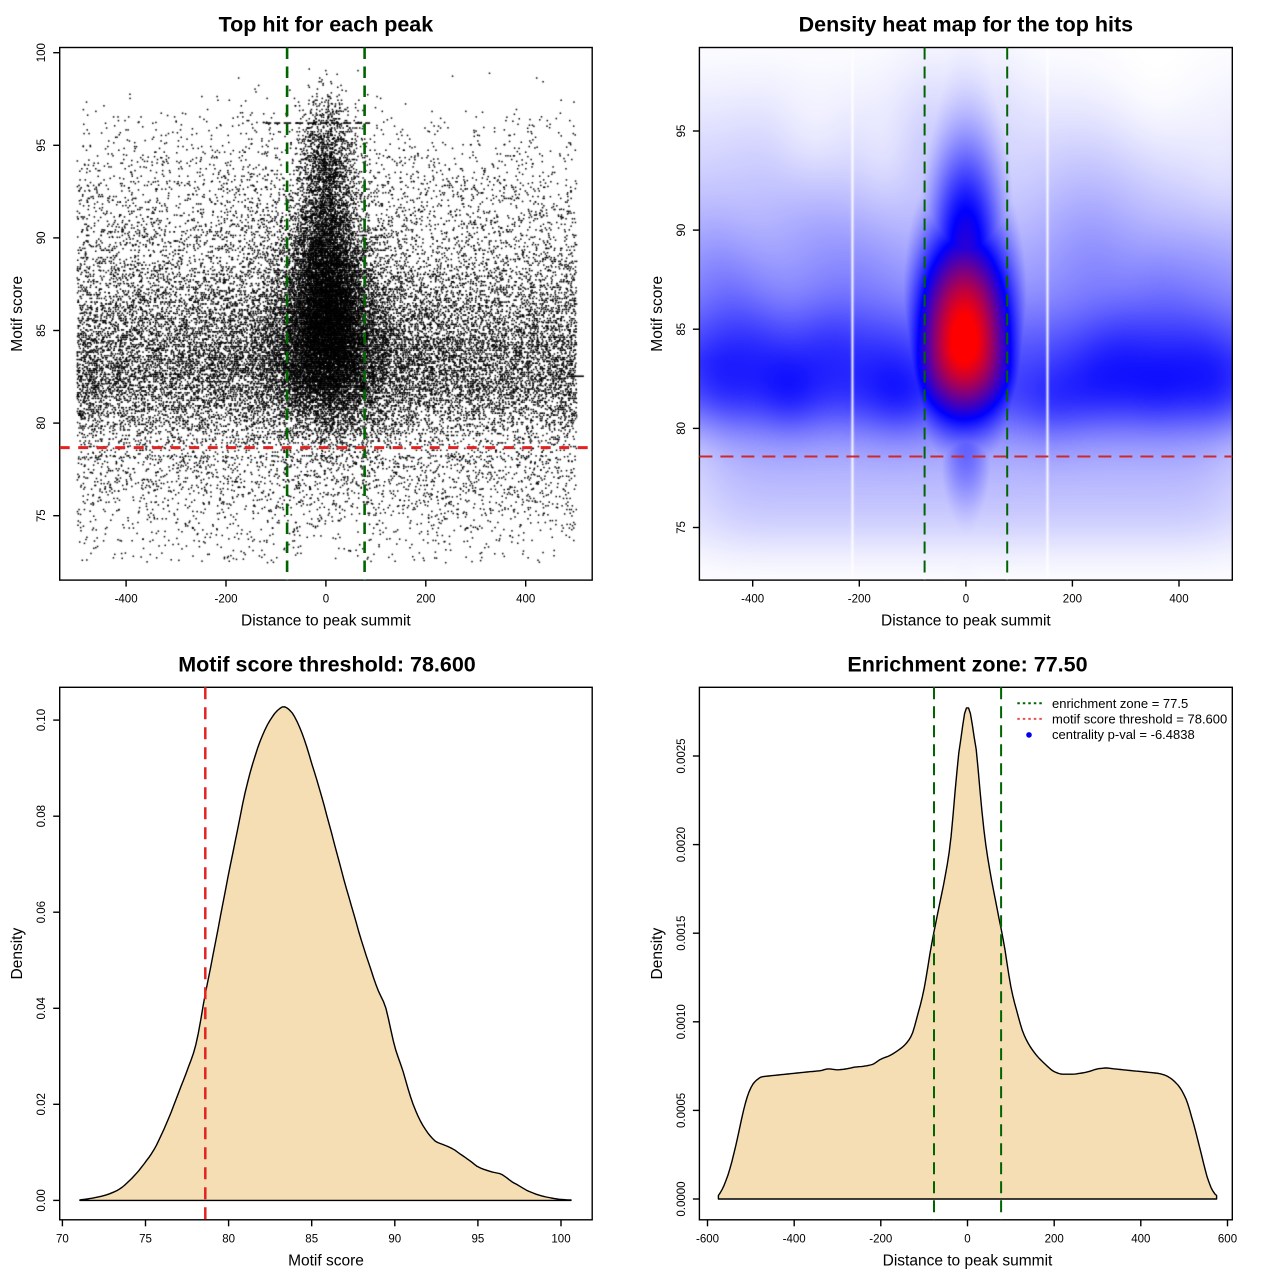 The width and height of the screenshot is (1280, 1280). What do you see at coordinates (42, 720) in the screenshot?
I see `svg-text: 0.10` at bounding box center [42, 720].